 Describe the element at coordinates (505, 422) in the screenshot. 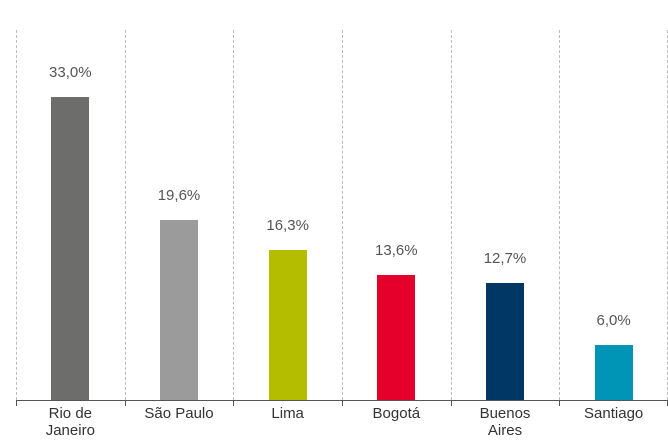

I see `category-label: Buenos Aires` at that location.